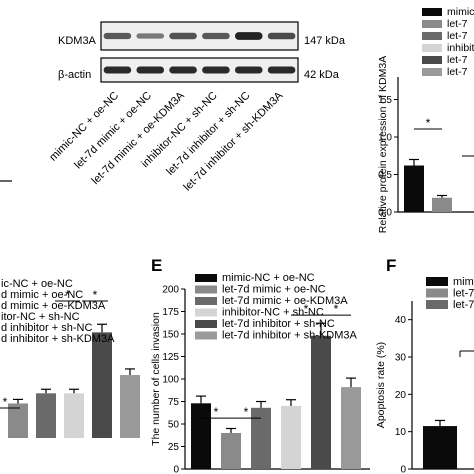 The width and height of the screenshot is (474, 474). Describe the element at coordinates (174, 402) in the screenshot. I see `y-tick-label: 75` at that location.